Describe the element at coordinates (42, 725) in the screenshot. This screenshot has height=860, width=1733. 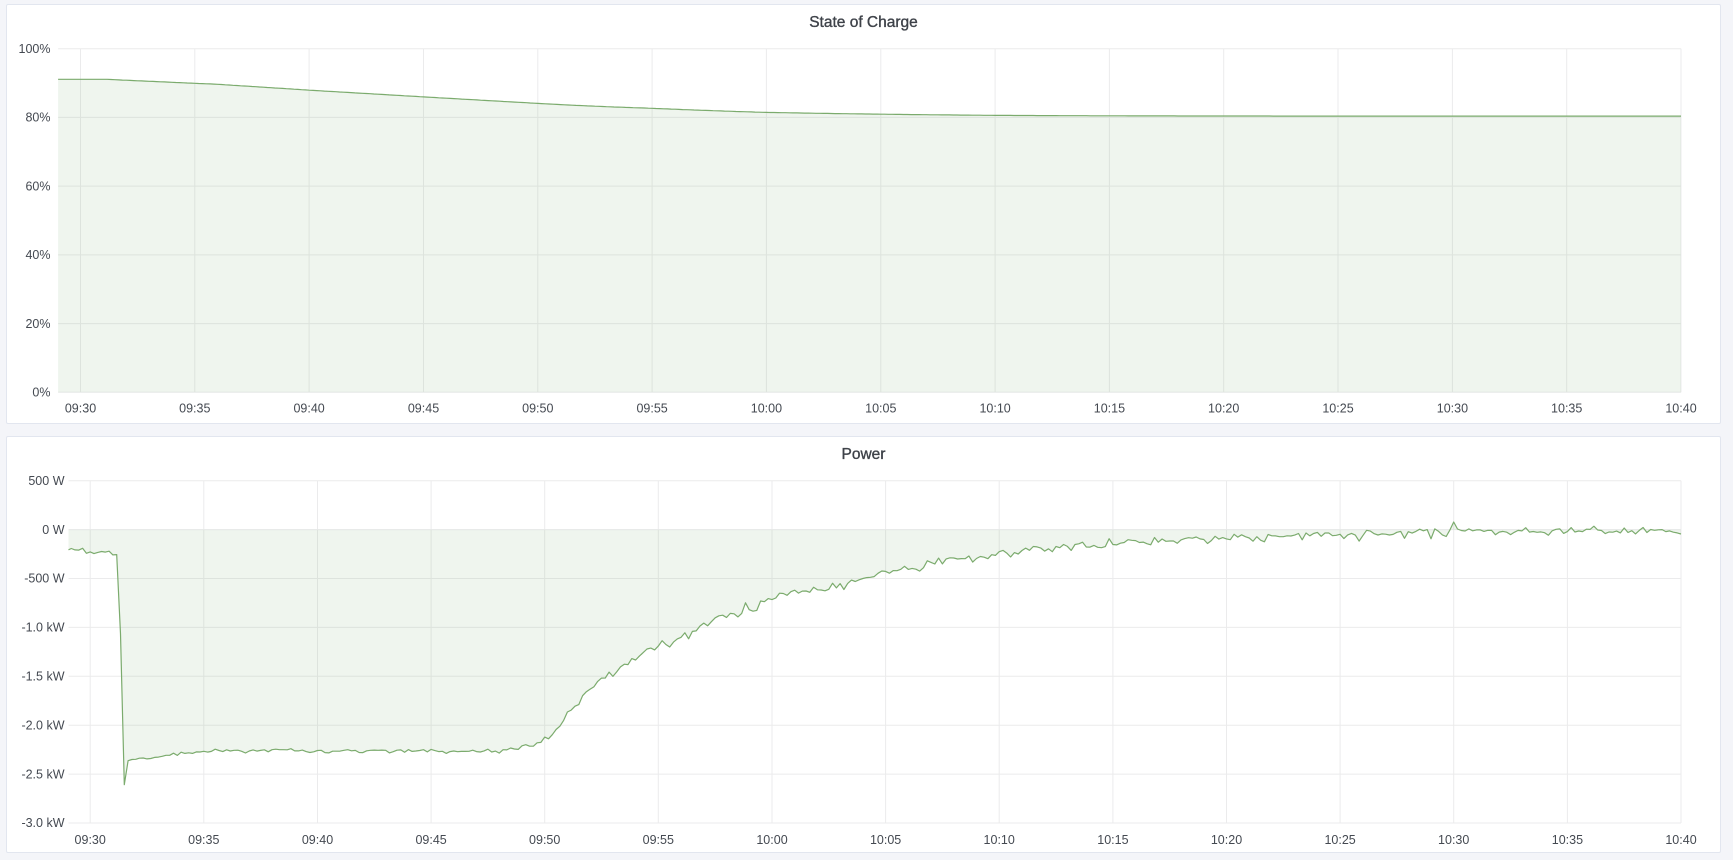
I see `svg-text: -2.0 kW` at that location.